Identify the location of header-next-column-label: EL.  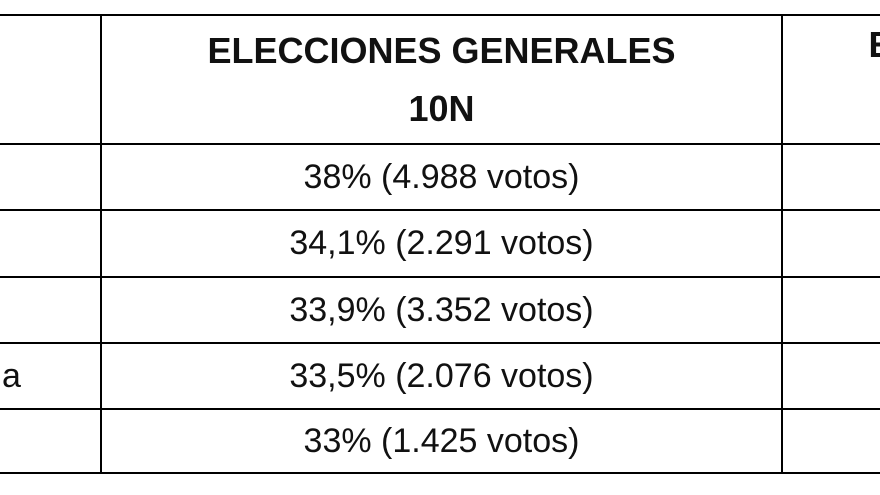
(874, 45).